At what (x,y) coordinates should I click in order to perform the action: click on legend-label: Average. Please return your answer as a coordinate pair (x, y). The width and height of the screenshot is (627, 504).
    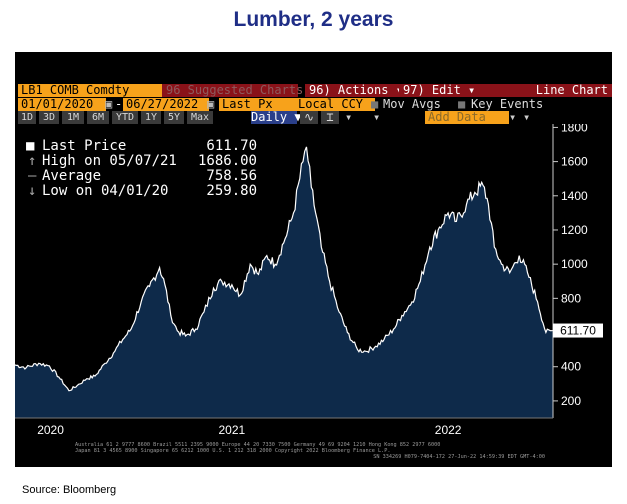
    Looking at the image, I should click on (72, 176).